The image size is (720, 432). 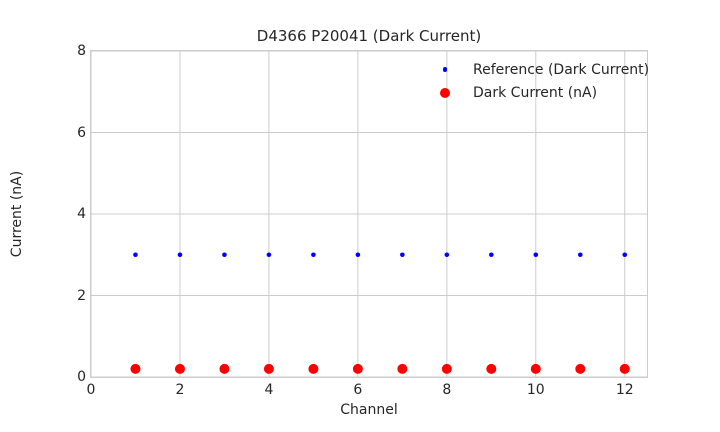 I want to click on legend-label-dark-current: Dark Current (nA), so click(x=535, y=92).